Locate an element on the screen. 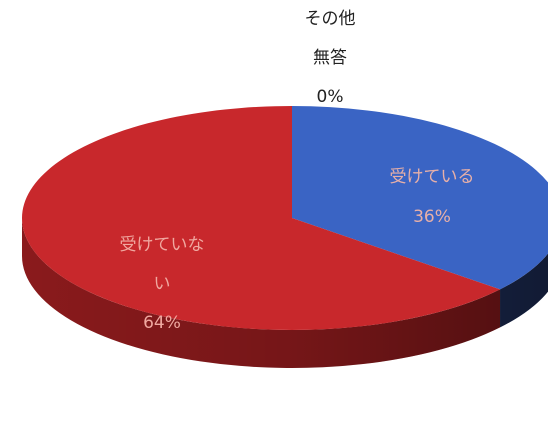 The image size is (548, 430). slice-label-not-received-line1: 受けていな is located at coordinates (162, 245).